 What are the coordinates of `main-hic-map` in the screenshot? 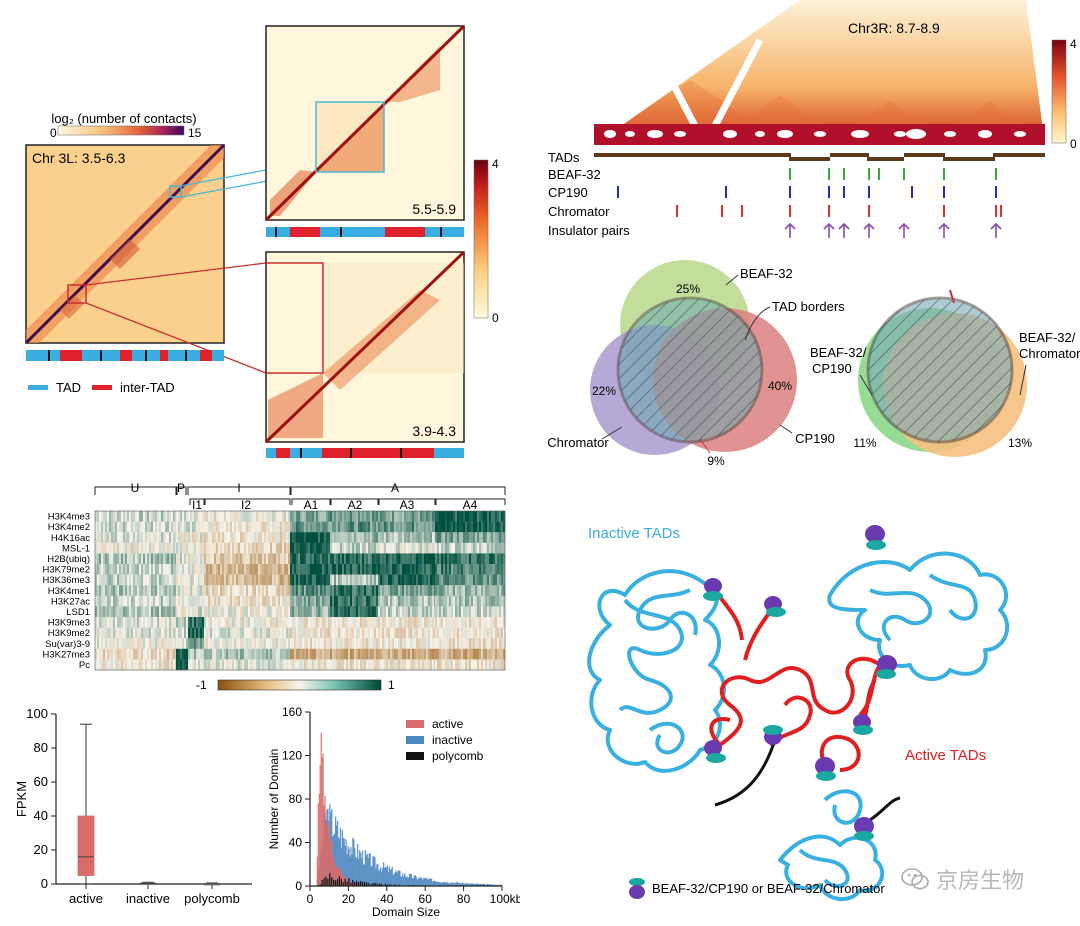 It's located at (125, 244).